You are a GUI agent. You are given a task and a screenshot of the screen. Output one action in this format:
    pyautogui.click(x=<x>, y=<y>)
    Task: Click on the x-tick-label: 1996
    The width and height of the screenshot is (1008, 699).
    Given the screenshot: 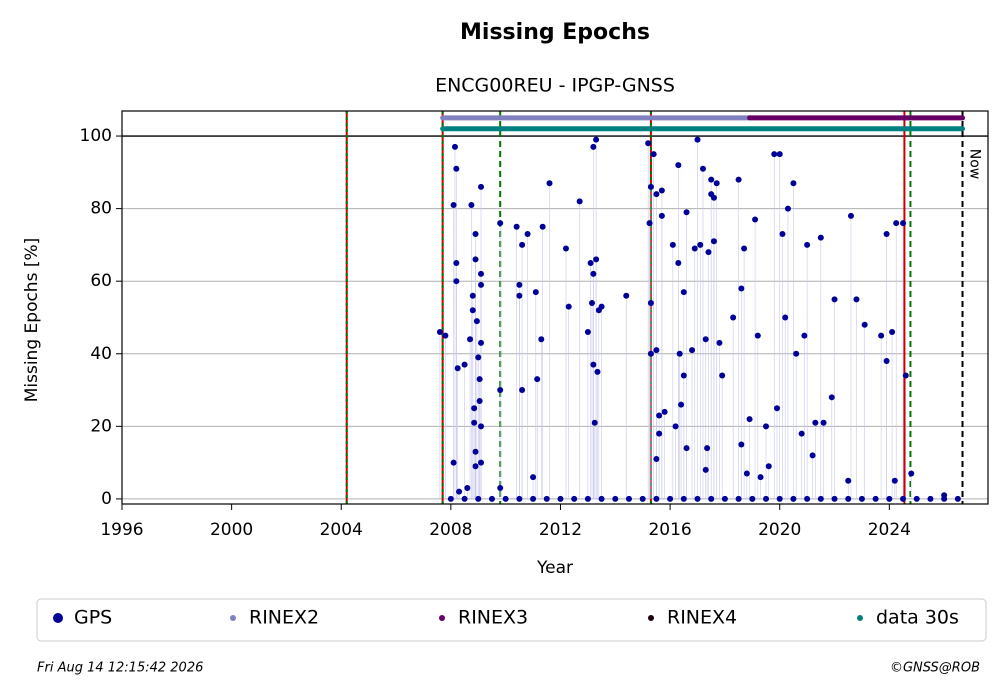 What is the action you would take?
    pyautogui.click(x=121, y=530)
    